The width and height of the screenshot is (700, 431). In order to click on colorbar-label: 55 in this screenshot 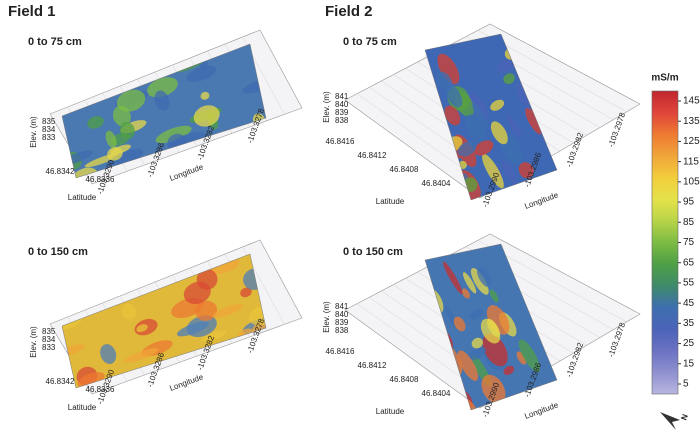, I will do `click(689, 283)`.